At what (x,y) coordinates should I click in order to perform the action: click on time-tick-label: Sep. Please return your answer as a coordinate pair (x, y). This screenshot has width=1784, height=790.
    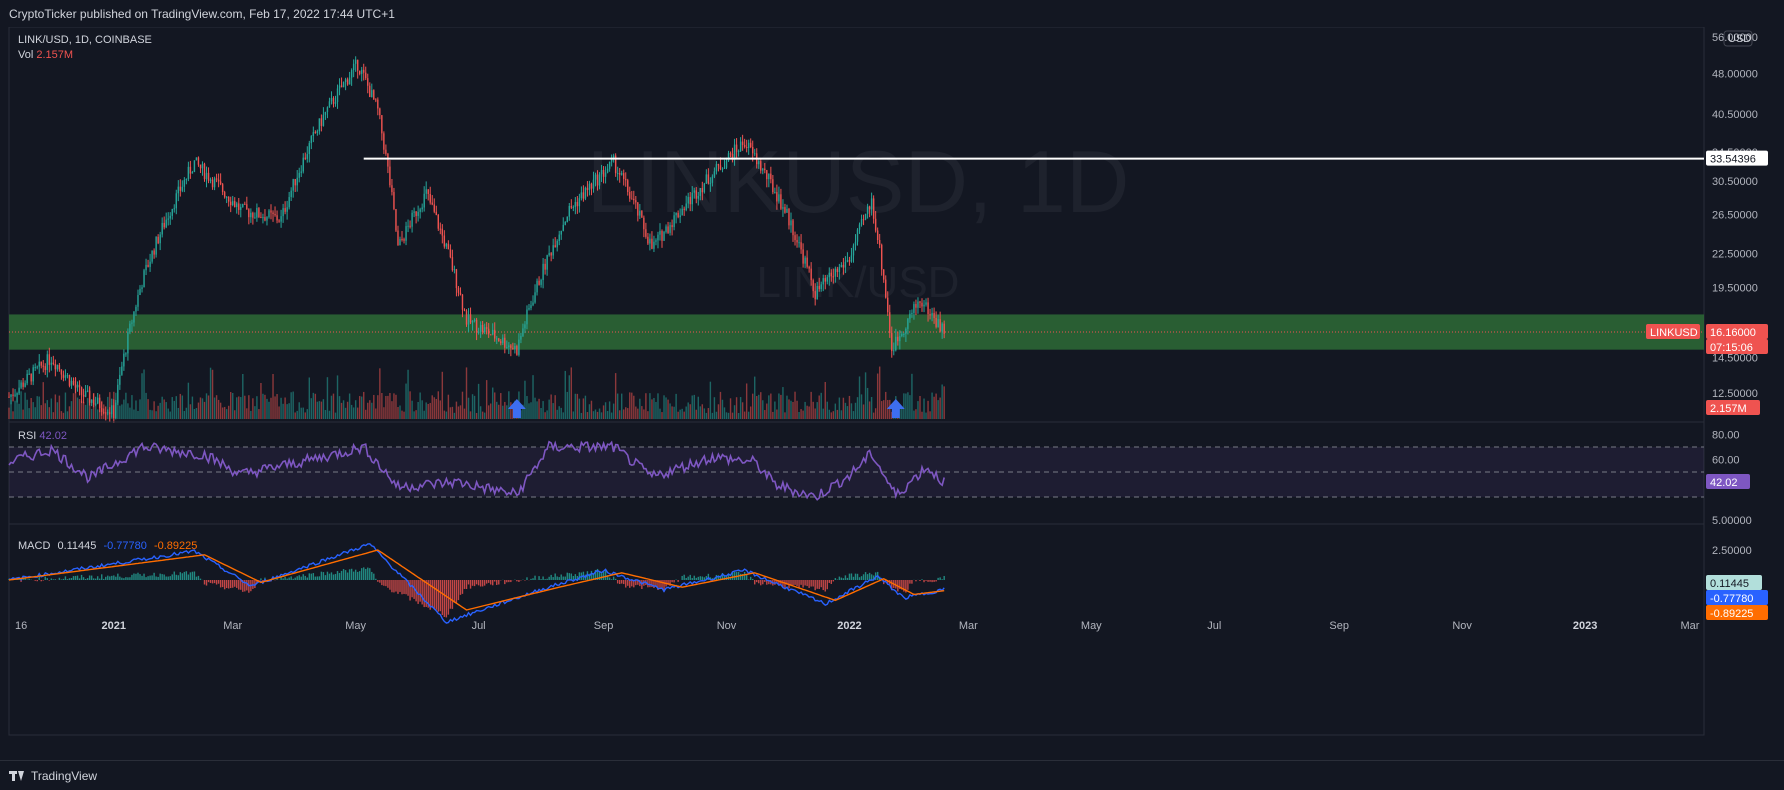
    Looking at the image, I should click on (1339, 626).